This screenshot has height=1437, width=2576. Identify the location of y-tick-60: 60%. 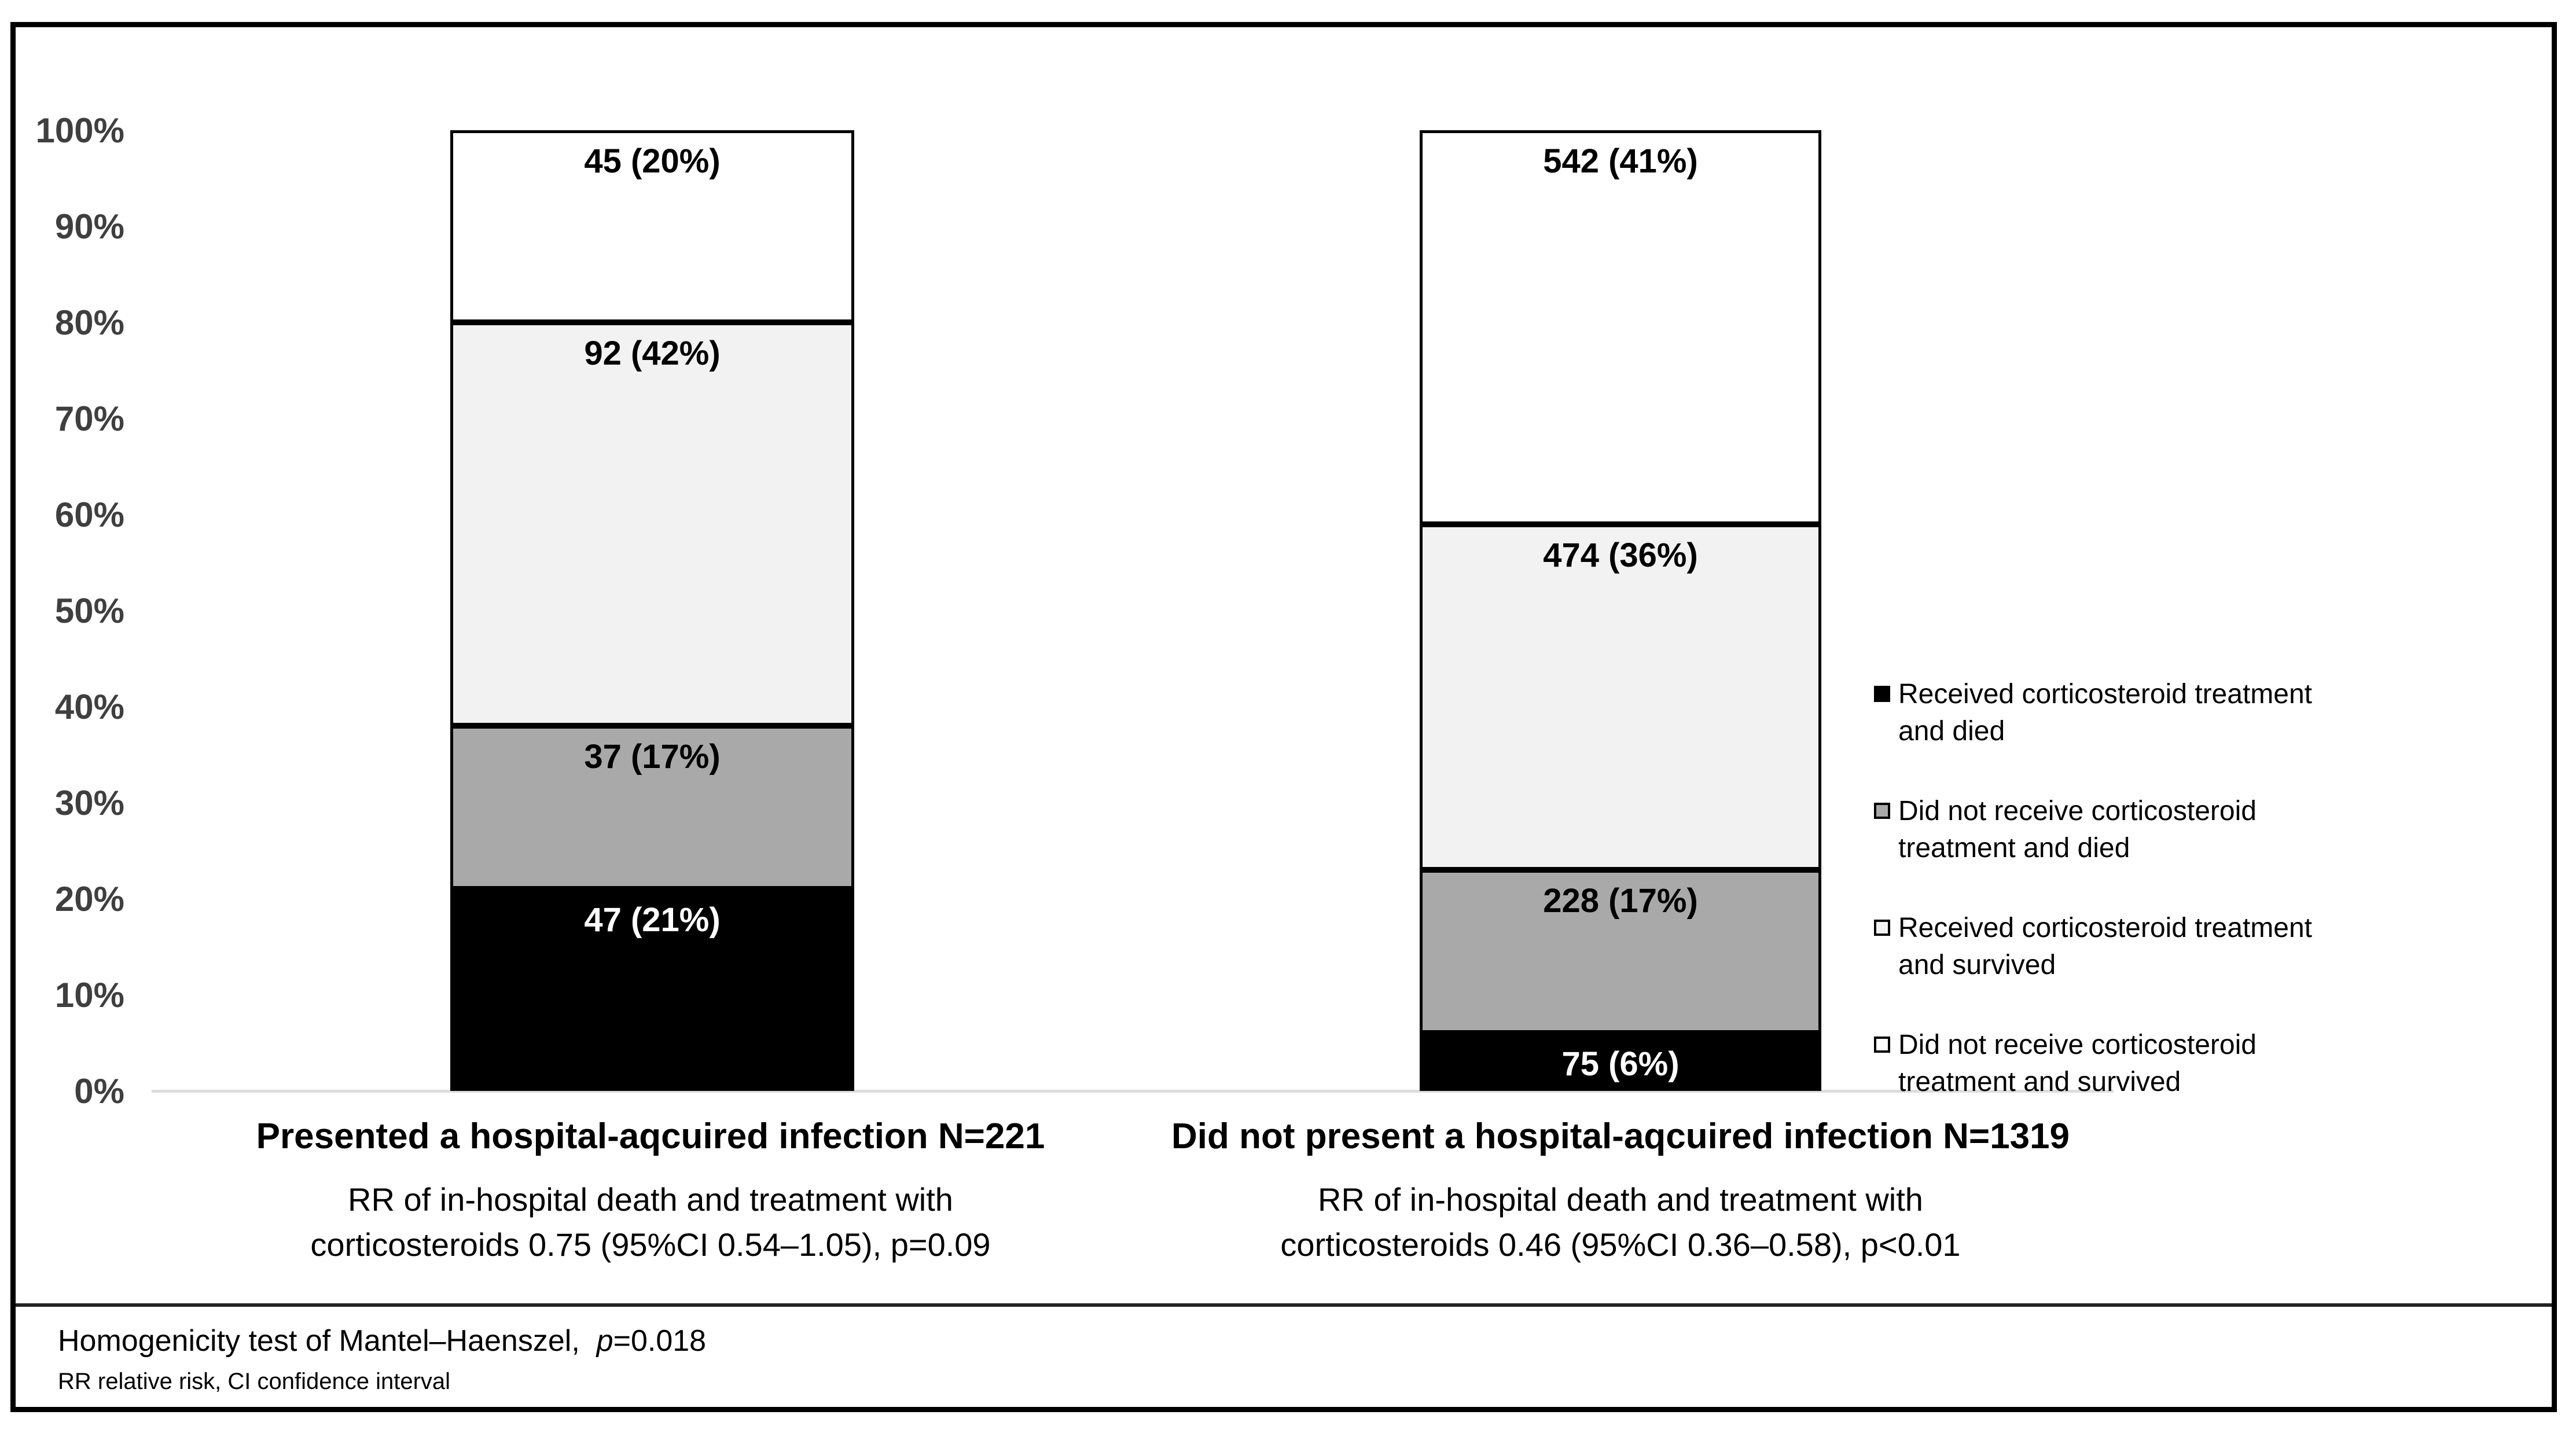
(89, 515).